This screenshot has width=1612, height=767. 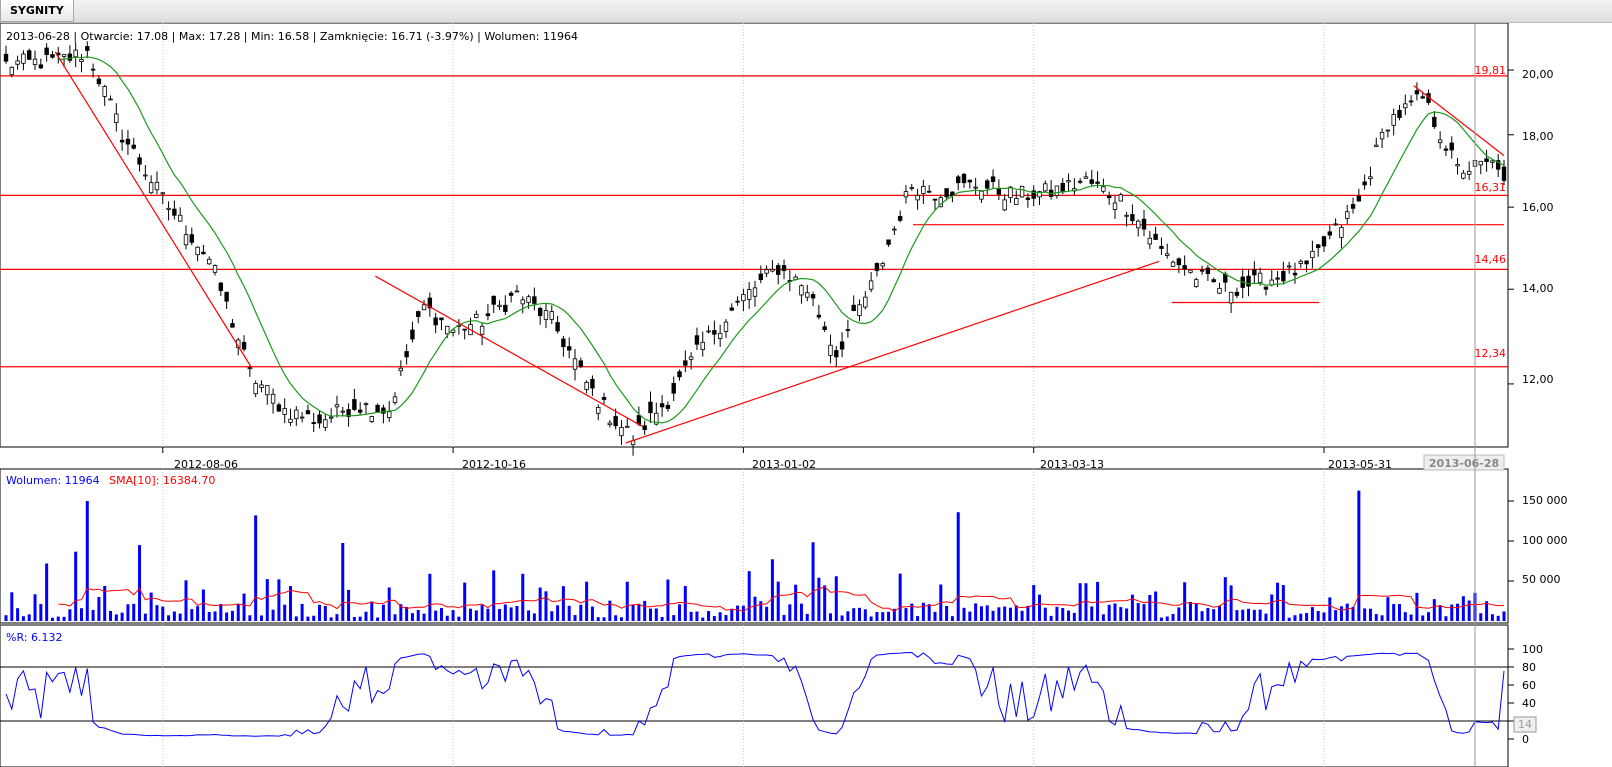 What do you see at coordinates (1528, 694) in the screenshot?
I see `williams-y-axis: 100 80 60 40 20 0 14` at bounding box center [1528, 694].